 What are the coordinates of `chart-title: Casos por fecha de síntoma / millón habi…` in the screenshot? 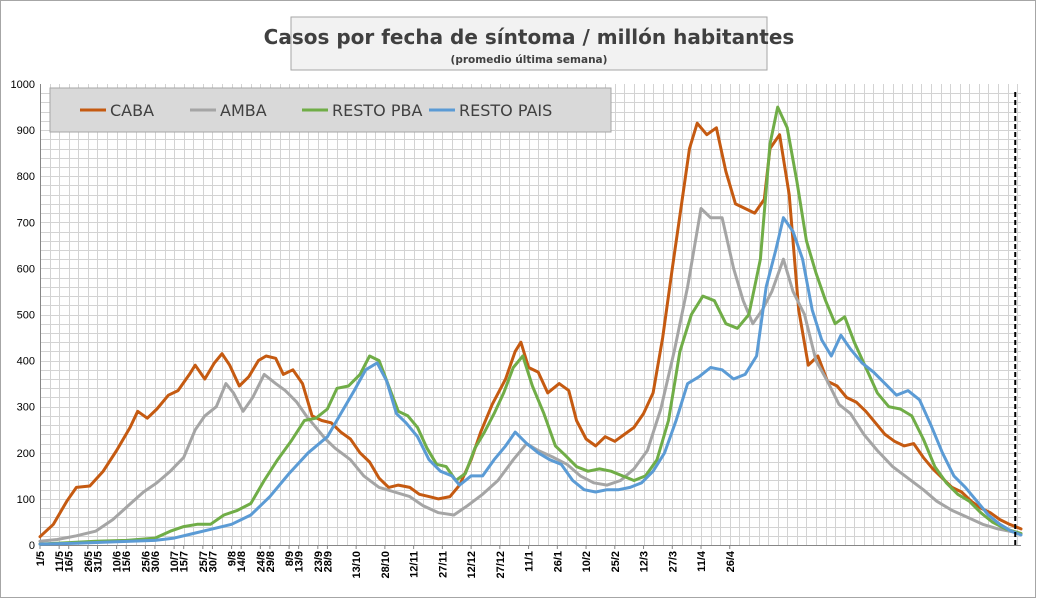 It's located at (529, 37).